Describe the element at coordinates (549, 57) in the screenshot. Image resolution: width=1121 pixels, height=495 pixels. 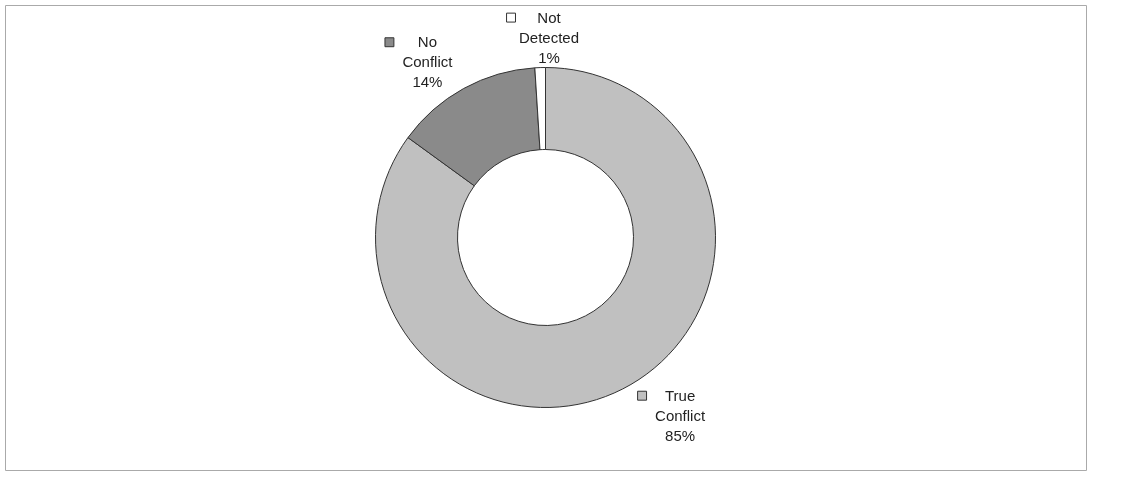
I see `data-label: 1%` at that location.